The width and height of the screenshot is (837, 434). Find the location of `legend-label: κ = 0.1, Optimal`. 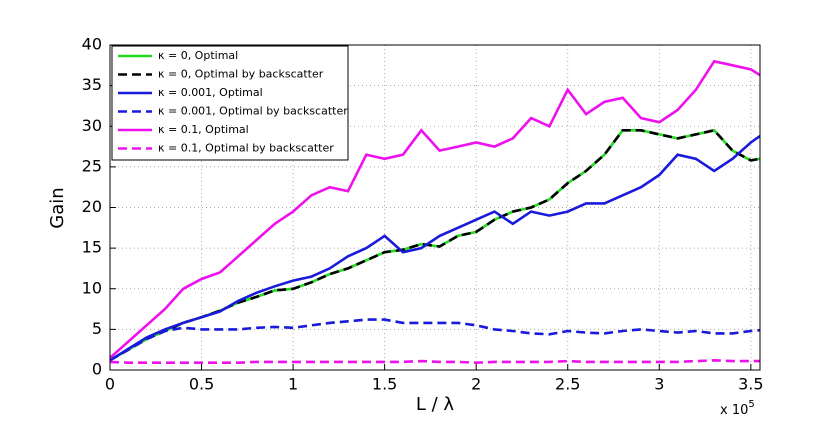

legend-label: κ = 0.1, Optimal is located at coordinates (203, 129).